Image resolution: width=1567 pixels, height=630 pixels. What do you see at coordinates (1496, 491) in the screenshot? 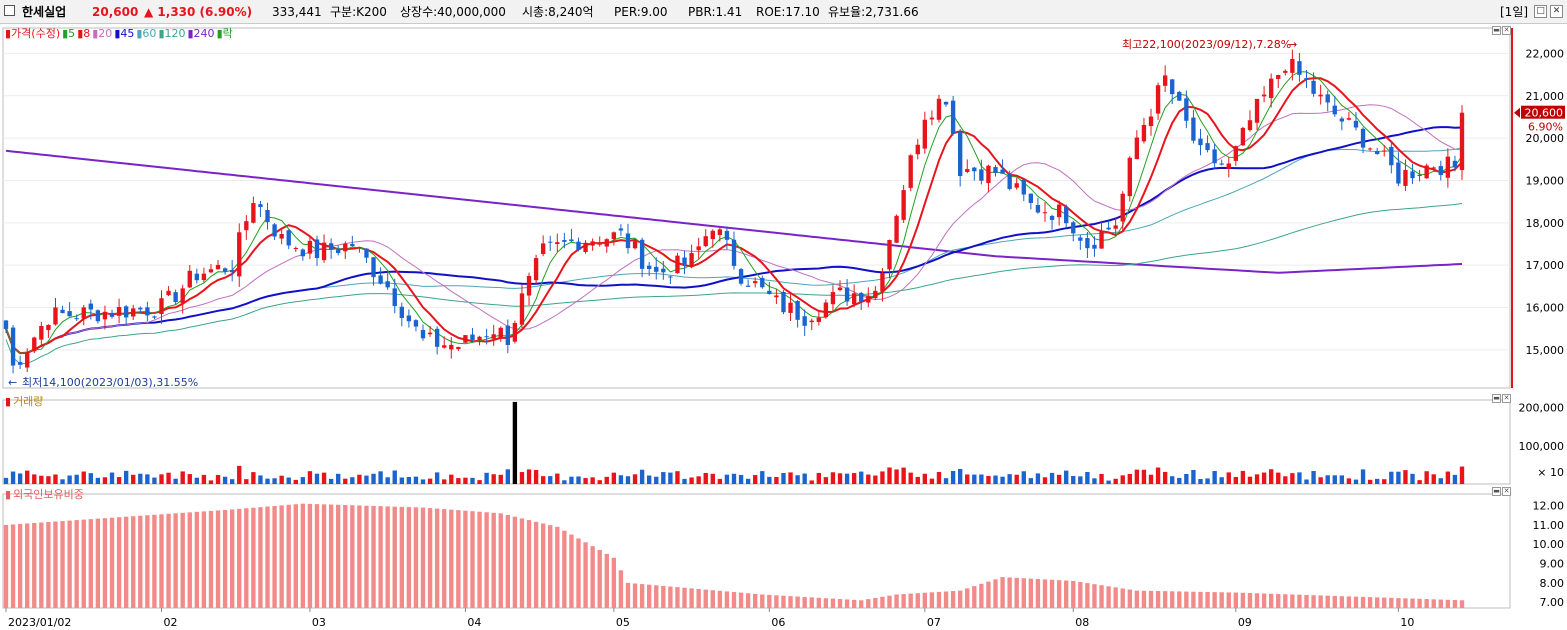
I see `foreign-minimize-button: ▬` at bounding box center [1496, 491].